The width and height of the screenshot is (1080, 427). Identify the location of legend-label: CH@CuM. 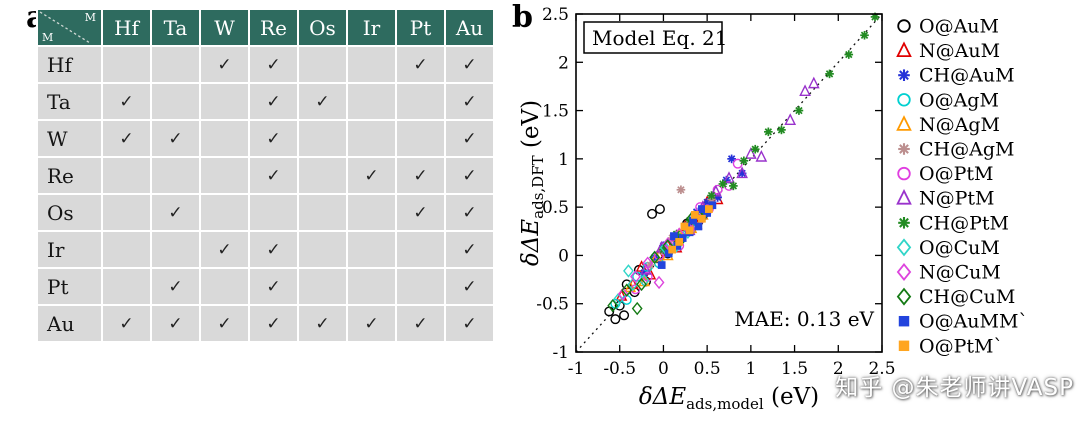
(967, 297).